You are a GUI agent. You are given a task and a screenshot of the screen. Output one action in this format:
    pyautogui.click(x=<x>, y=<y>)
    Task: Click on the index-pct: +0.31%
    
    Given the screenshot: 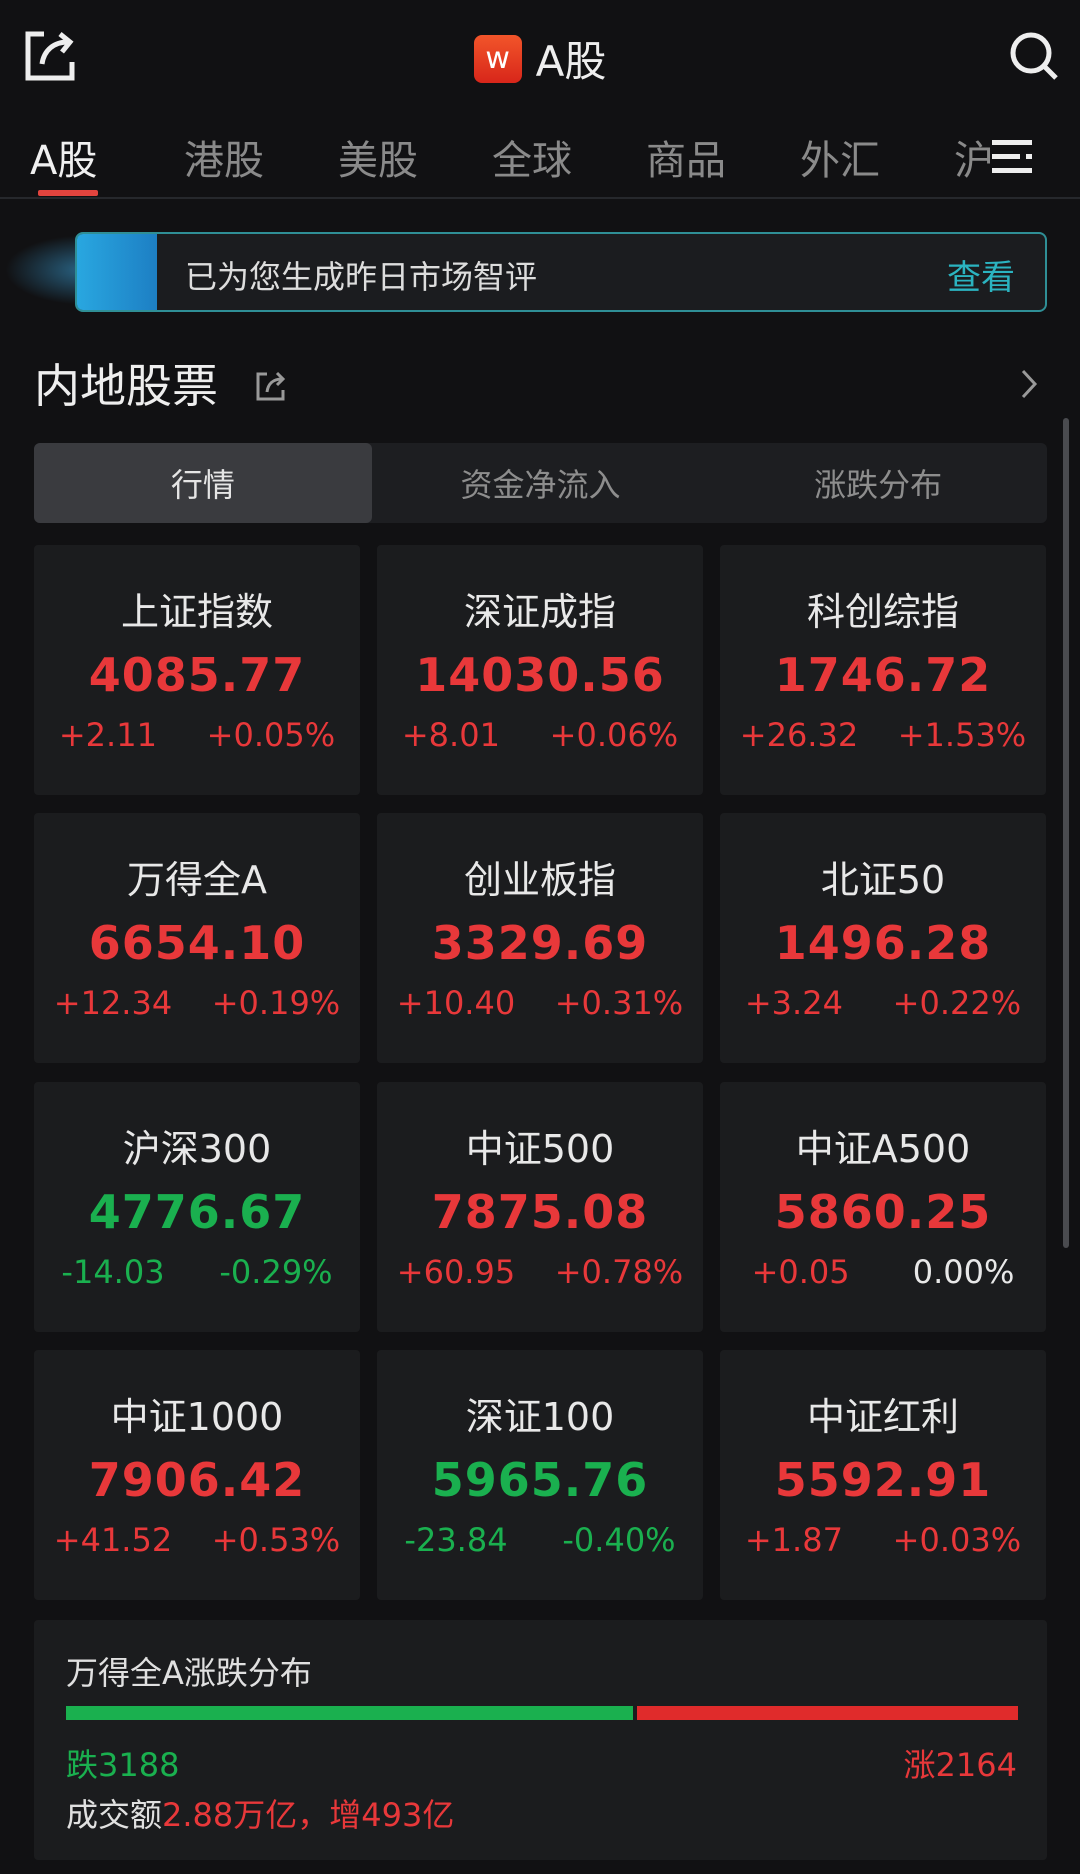 What is the action you would take?
    pyautogui.click(x=619, y=1003)
    